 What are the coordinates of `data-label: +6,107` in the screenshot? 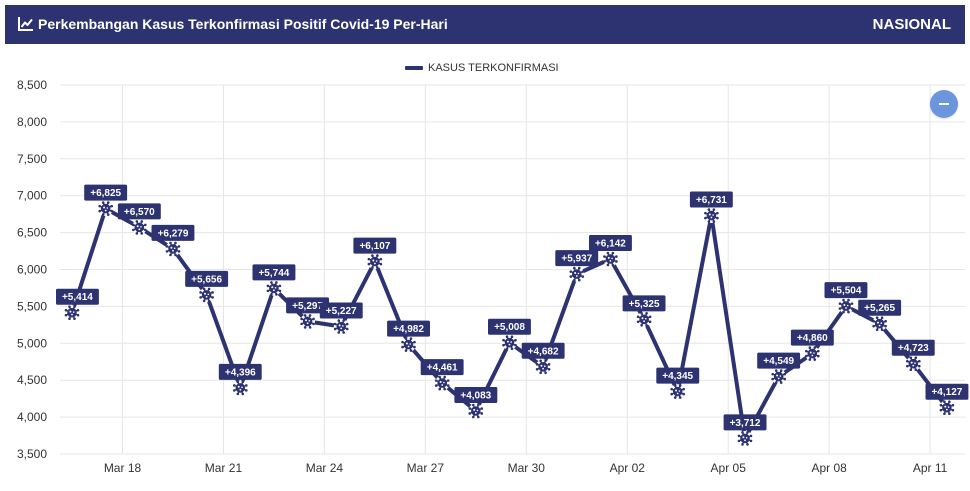 It's located at (375, 245).